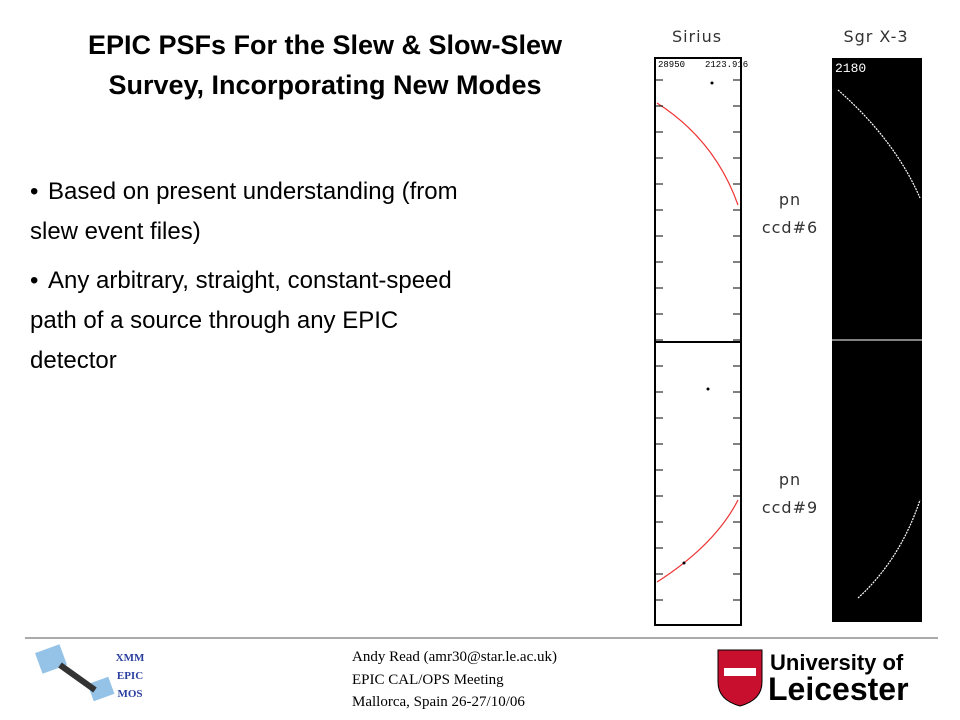 Image resolution: width=960 pixels, height=720 pixels. I want to click on title-line: EPIC PSFs For the Slew & Slow-Slew, so click(325, 45).